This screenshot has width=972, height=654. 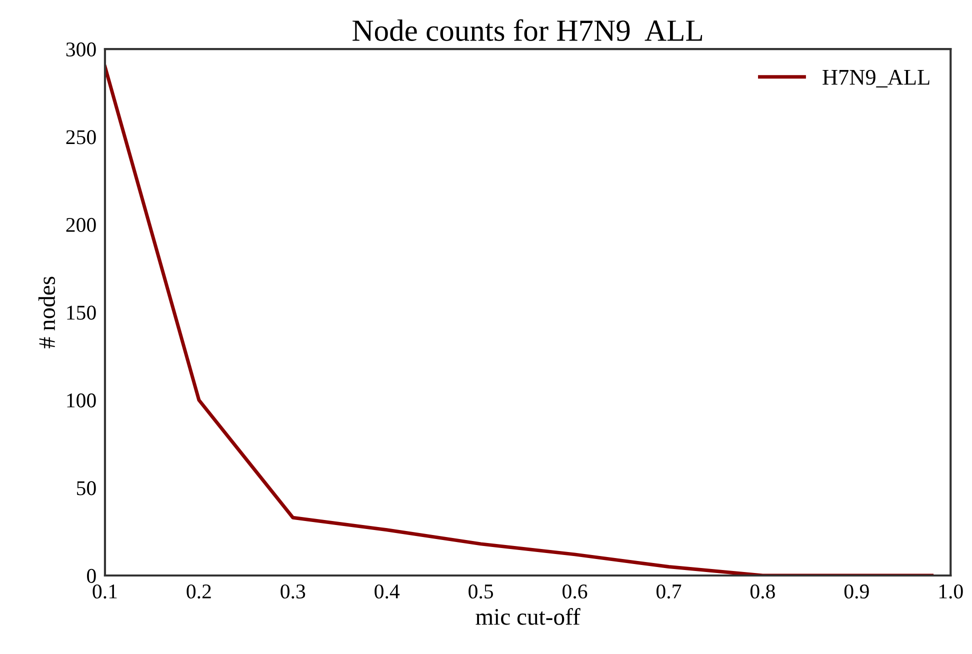 What do you see at coordinates (86, 488) in the screenshot?
I see `y-tick-label: 50` at bounding box center [86, 488].